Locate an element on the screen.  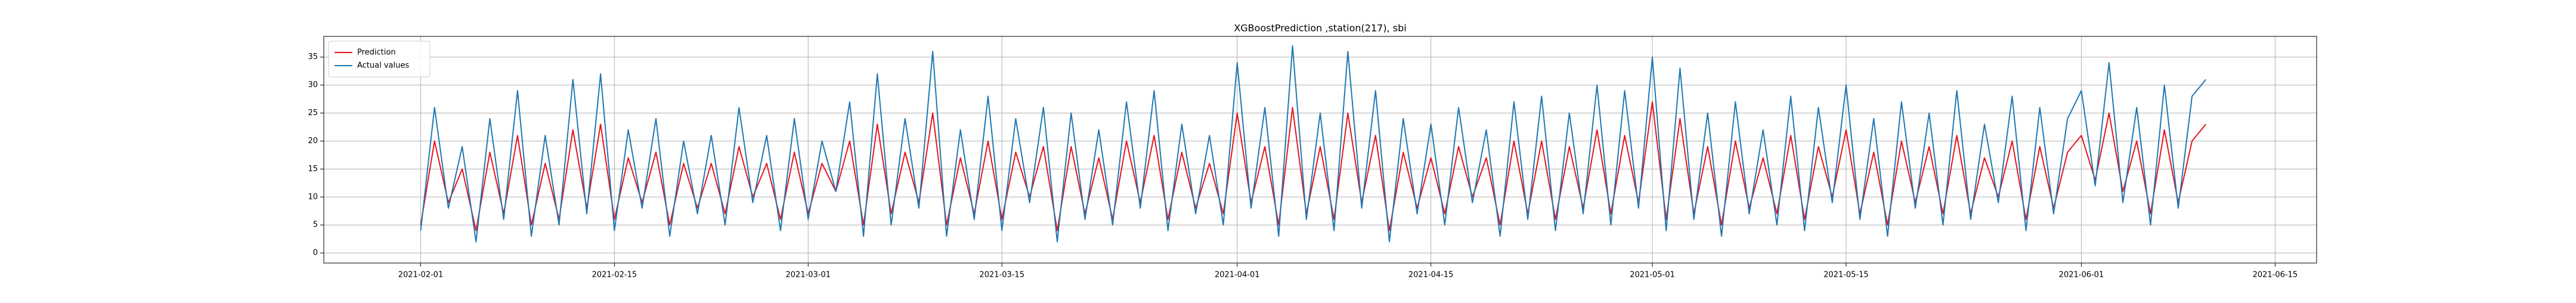
legend-label: Actual values is located at coordinates (383, 65).